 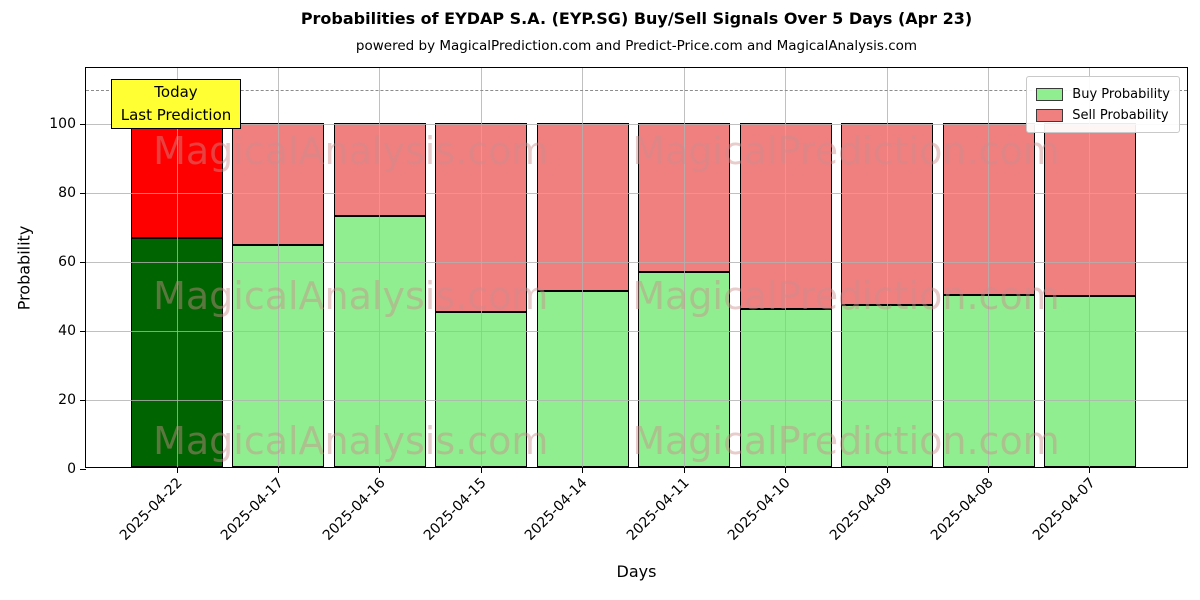 I want to click on y-tick-label: 100, so click(x=62, y=124).